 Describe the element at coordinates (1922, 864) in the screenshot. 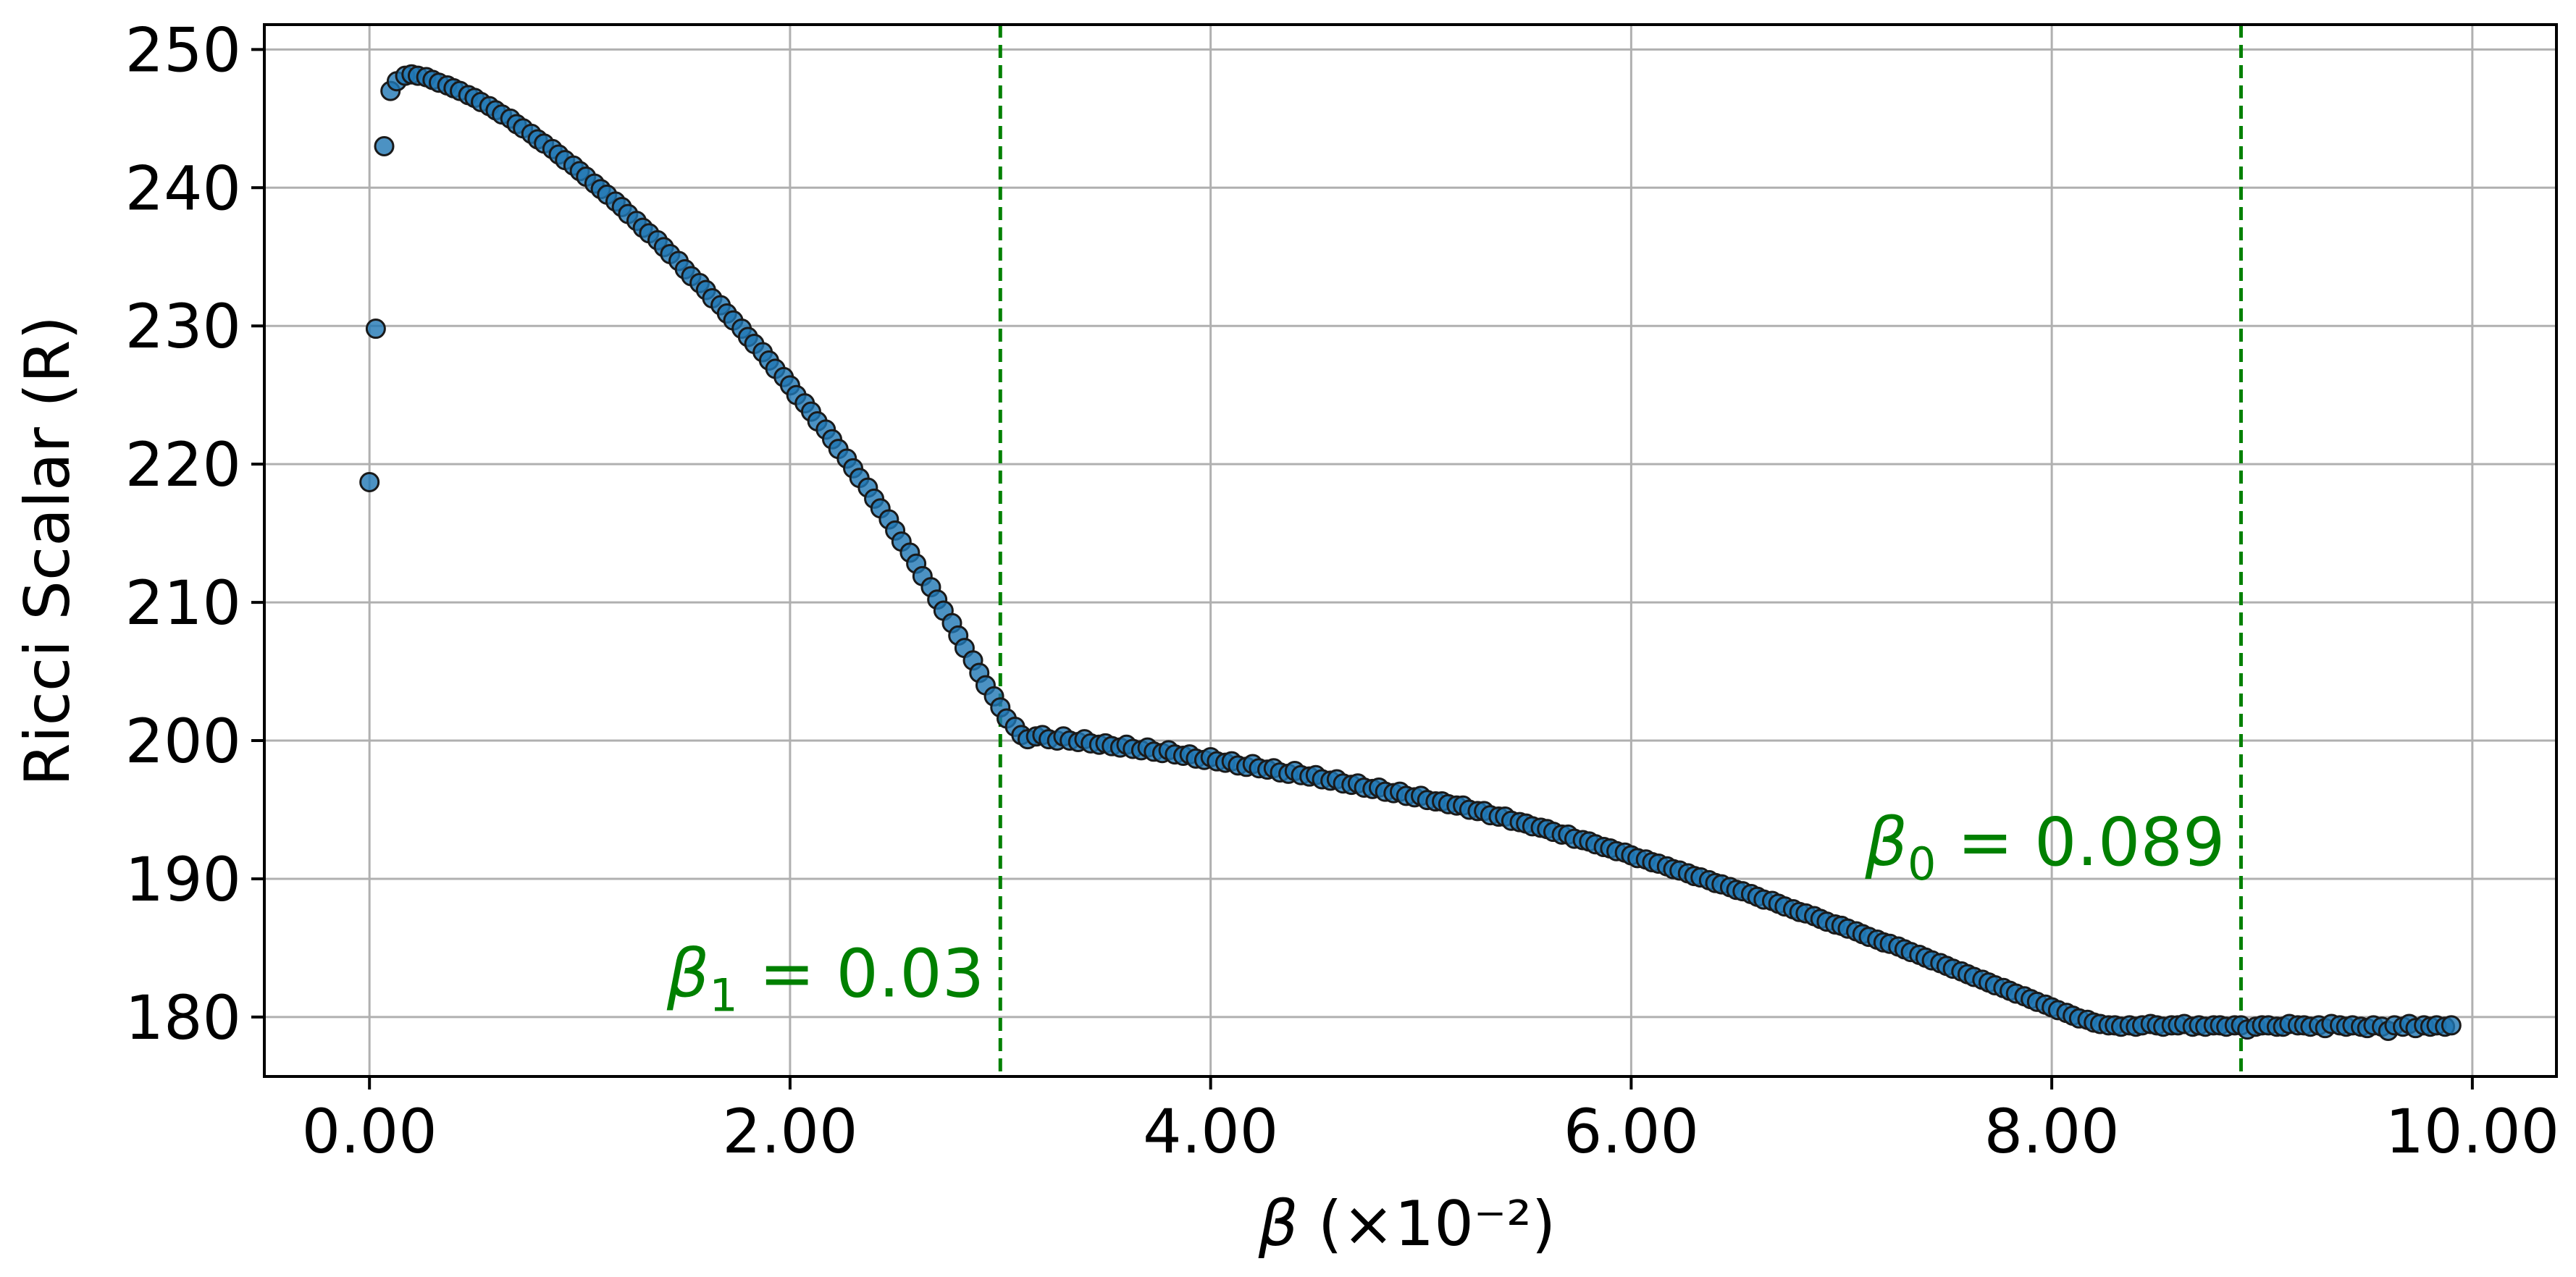

I see `threshold-label-subscript: 0` at that location.